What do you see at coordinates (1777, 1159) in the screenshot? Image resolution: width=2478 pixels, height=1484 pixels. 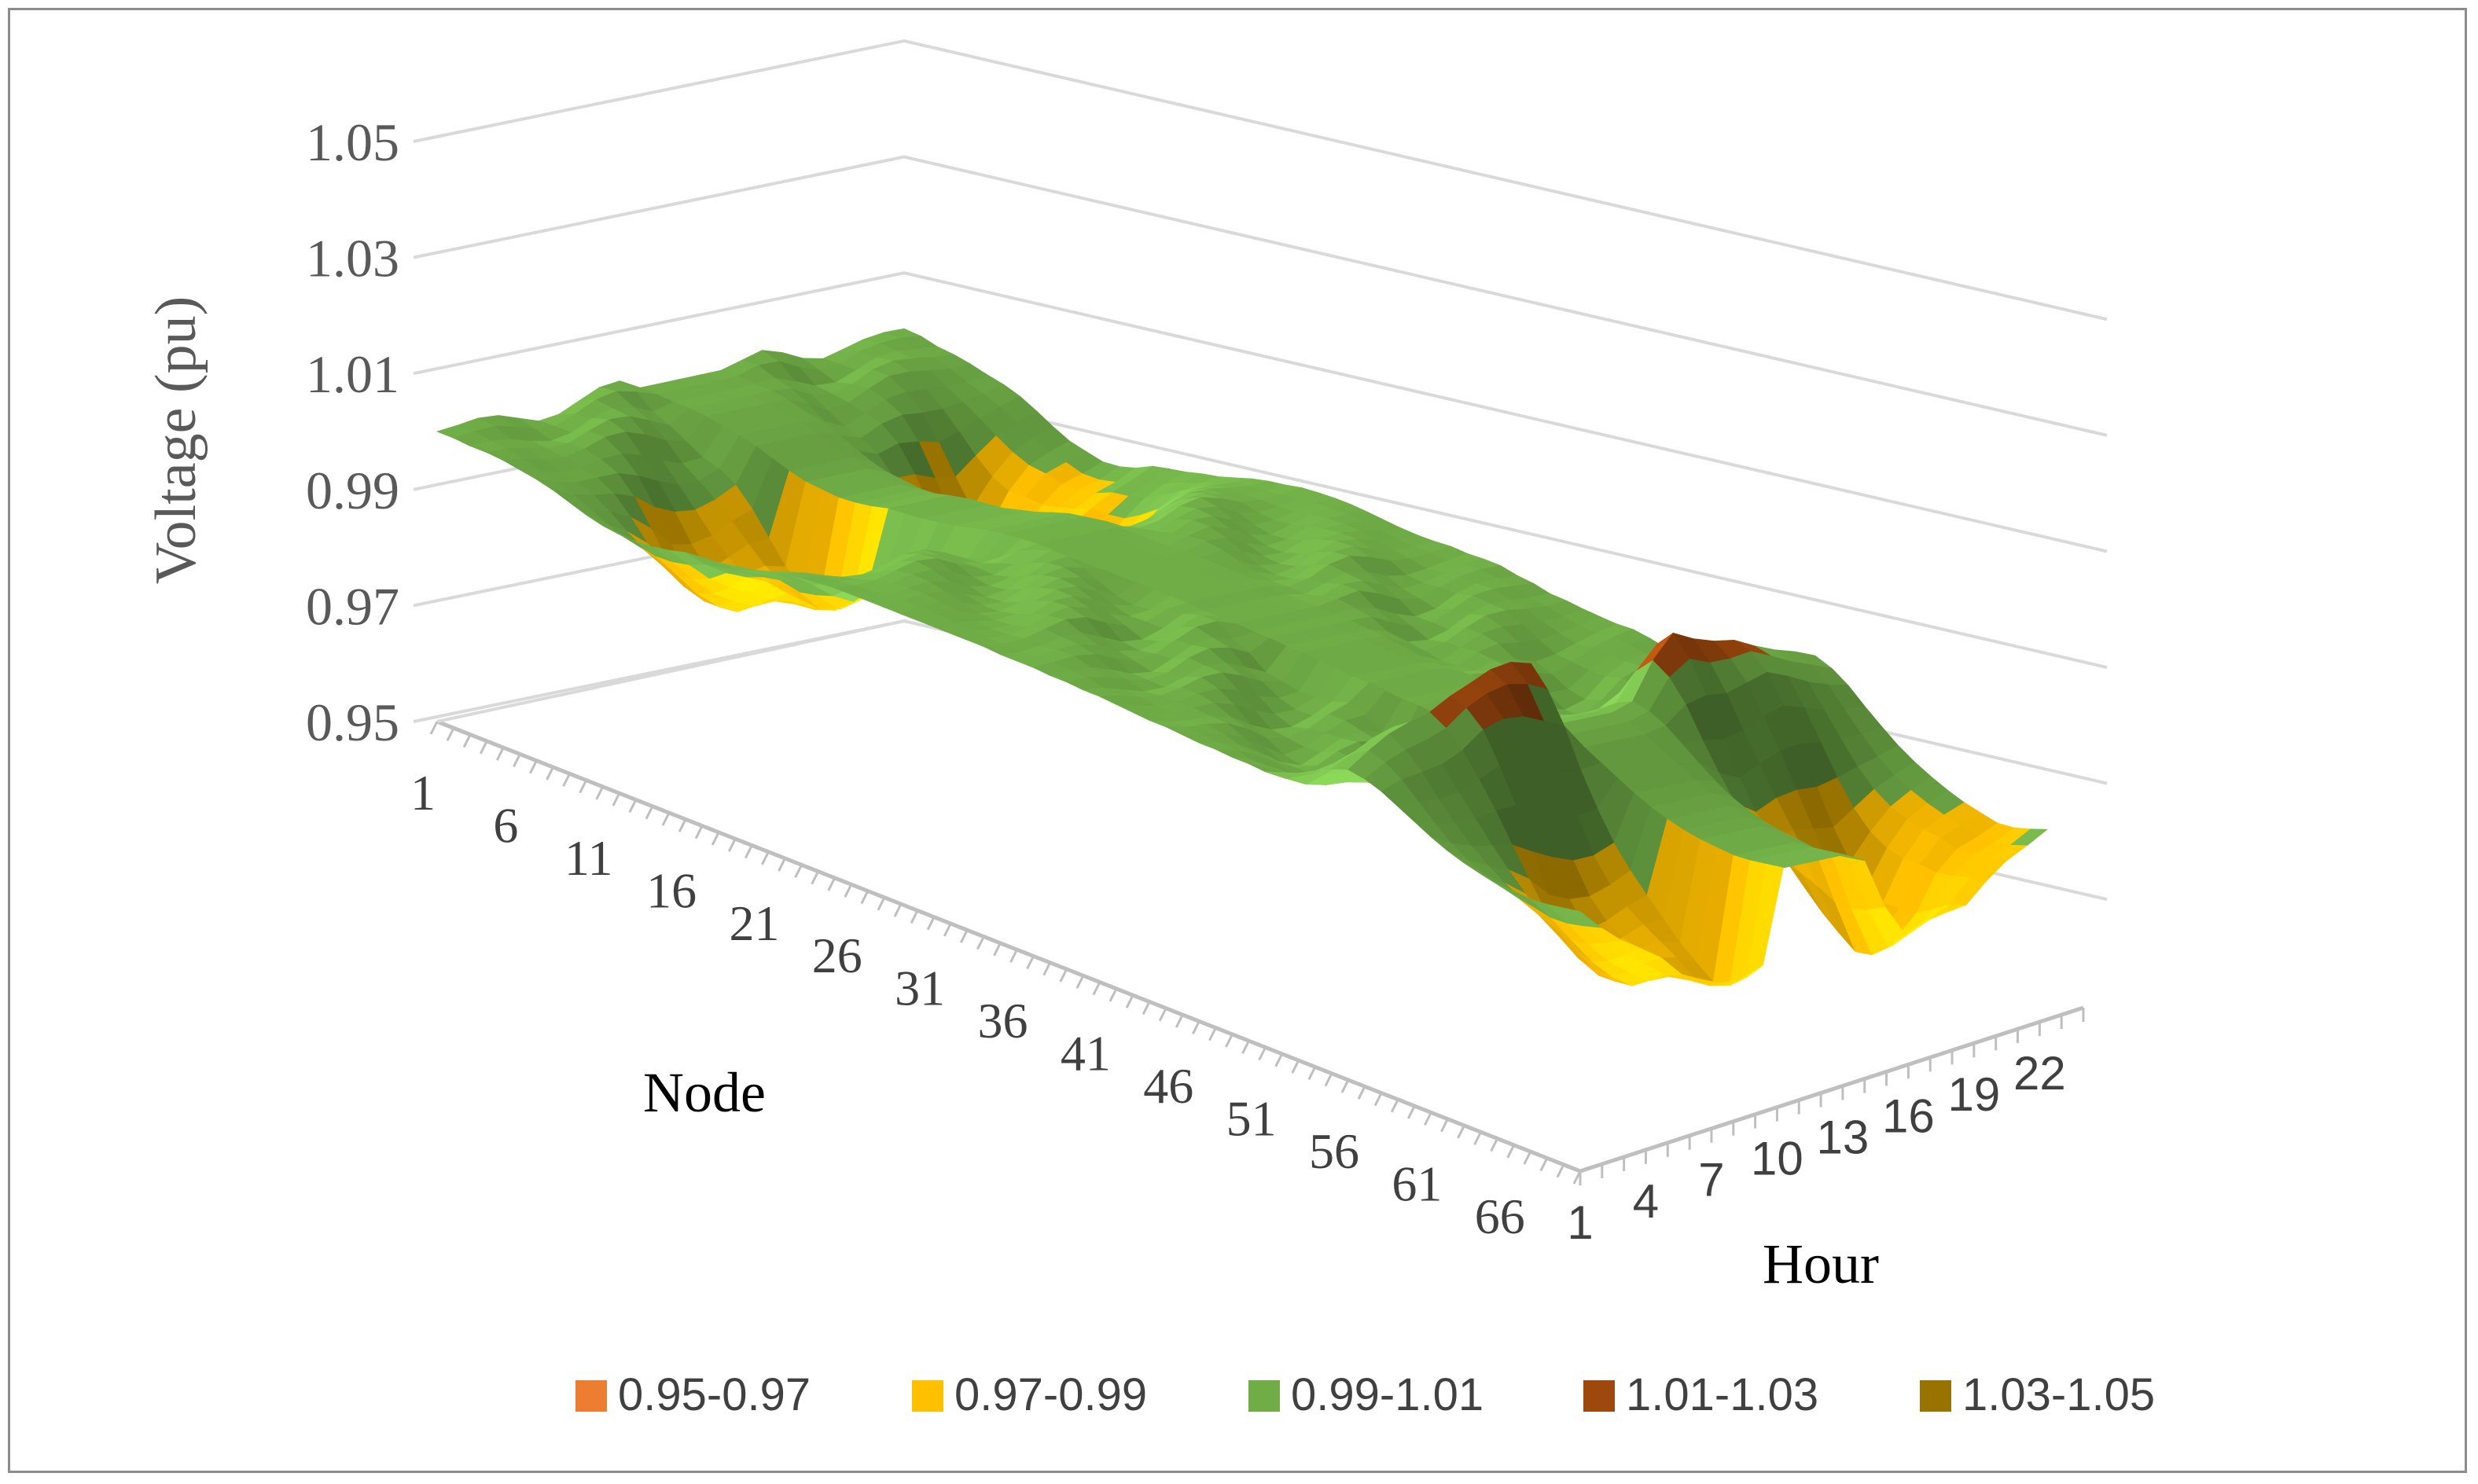 I see `hour-tick-label: 10` at bounding box center [1777, 1159].